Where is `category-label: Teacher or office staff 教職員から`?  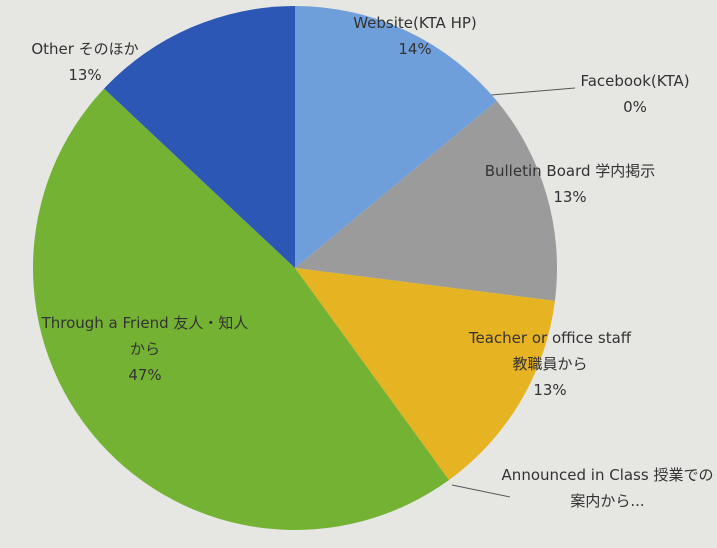 category-label: Teacher or office staff 教職員から is located at coordinates (550, 351).